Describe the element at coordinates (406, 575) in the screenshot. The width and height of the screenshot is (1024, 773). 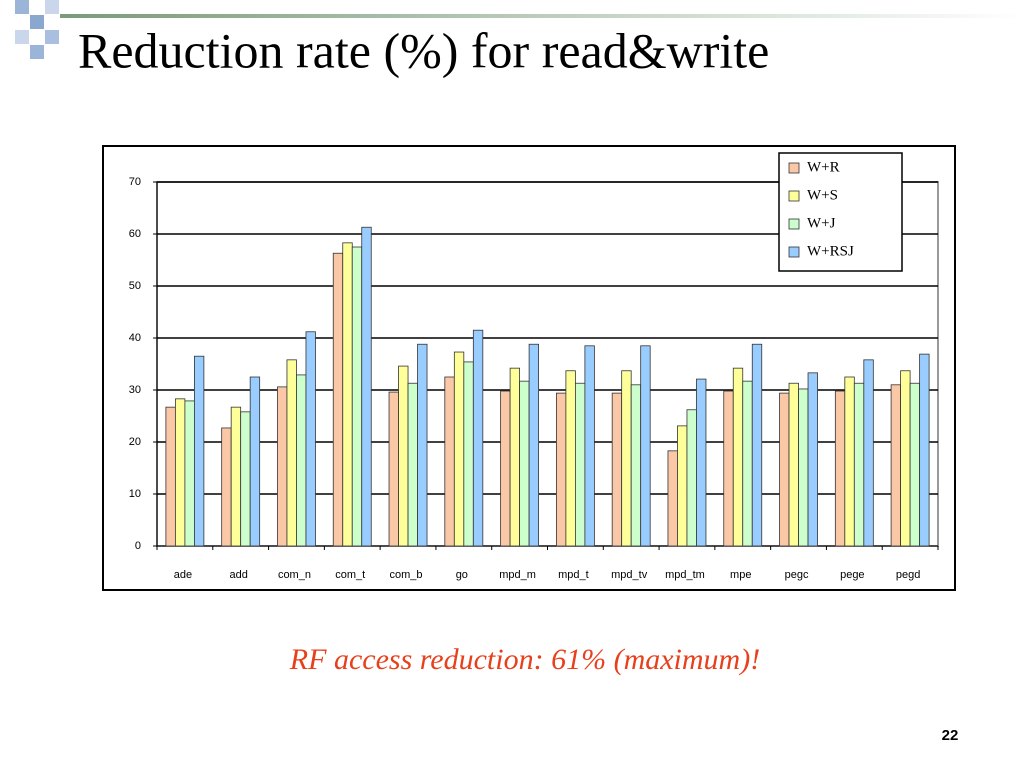
I see `x-tick-label: com_b` at that location.